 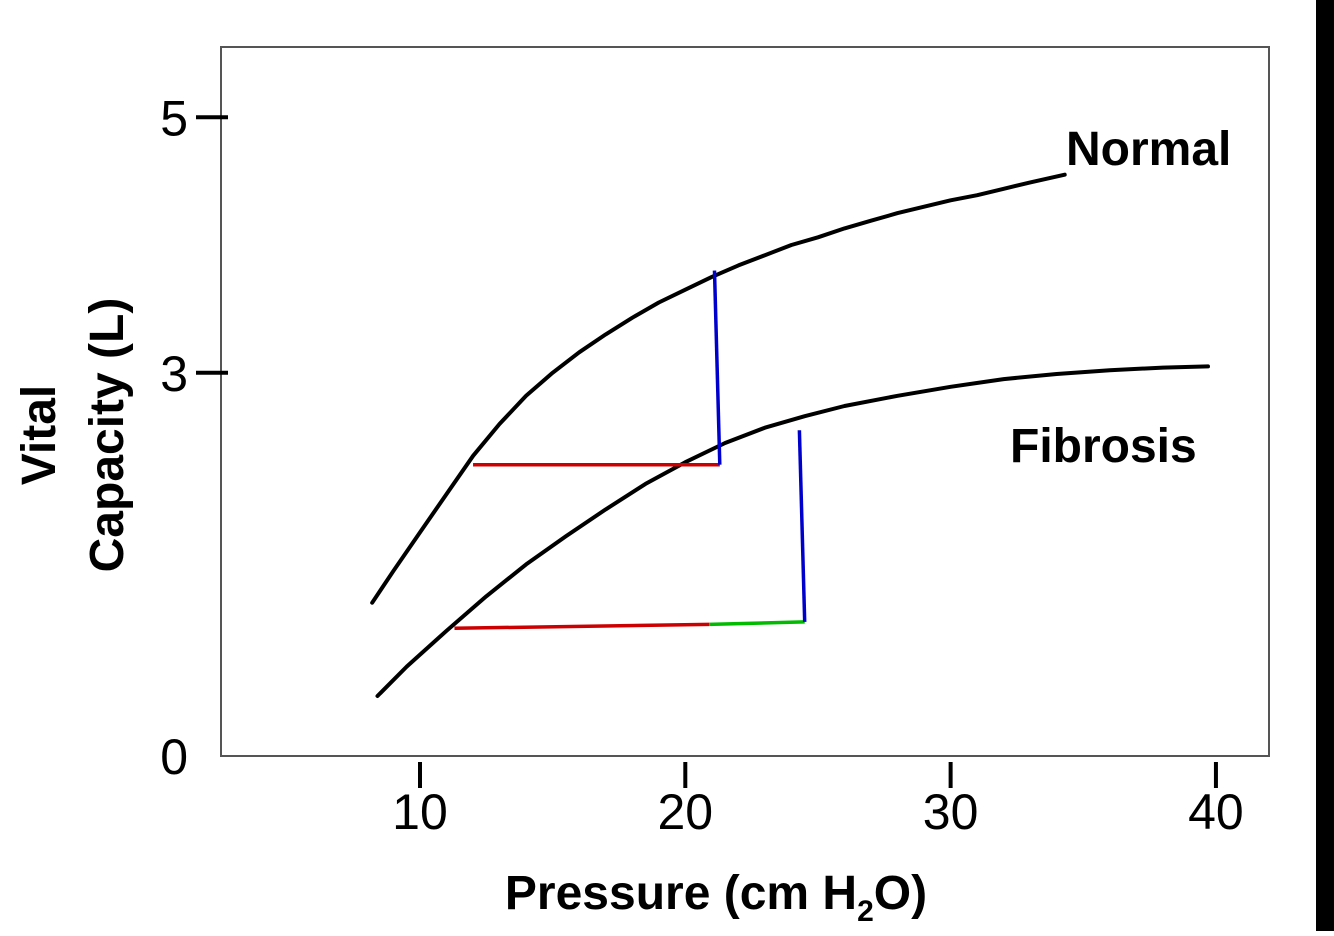 What do you see at coordinates (685, 812) in the screenshot?
I see `x-tick-label-20: 20` at bounding box center [685, 812].